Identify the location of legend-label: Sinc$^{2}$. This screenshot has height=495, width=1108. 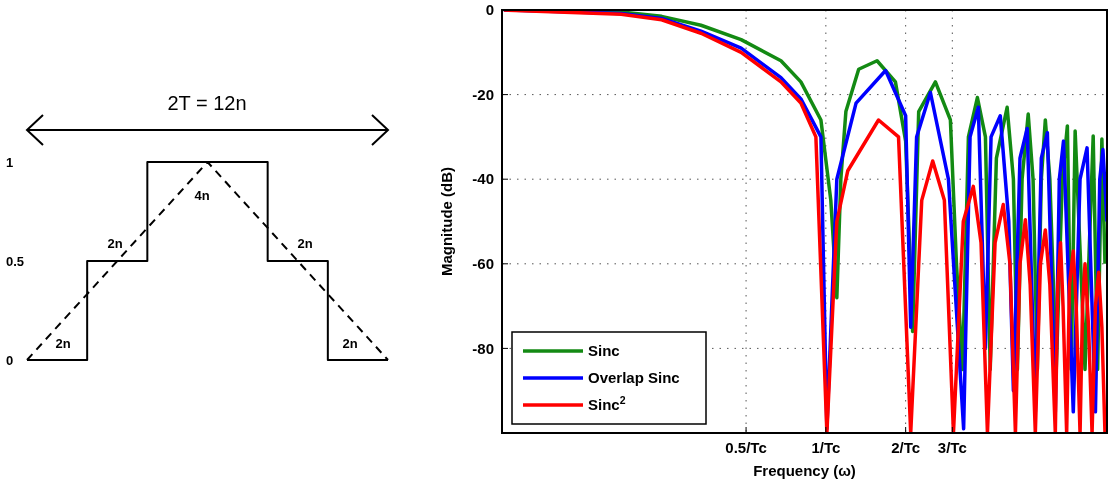
(607, 404).